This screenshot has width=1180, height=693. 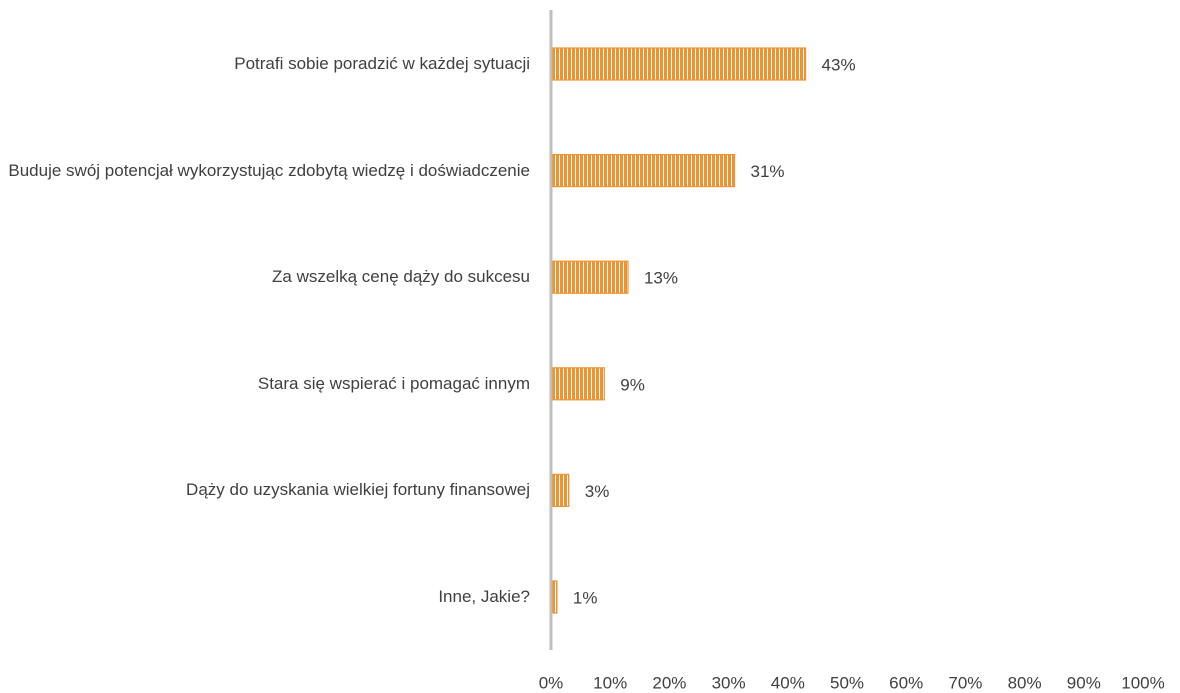 I want to click on x-tick-label: 20%, so click(x=669, y=682).